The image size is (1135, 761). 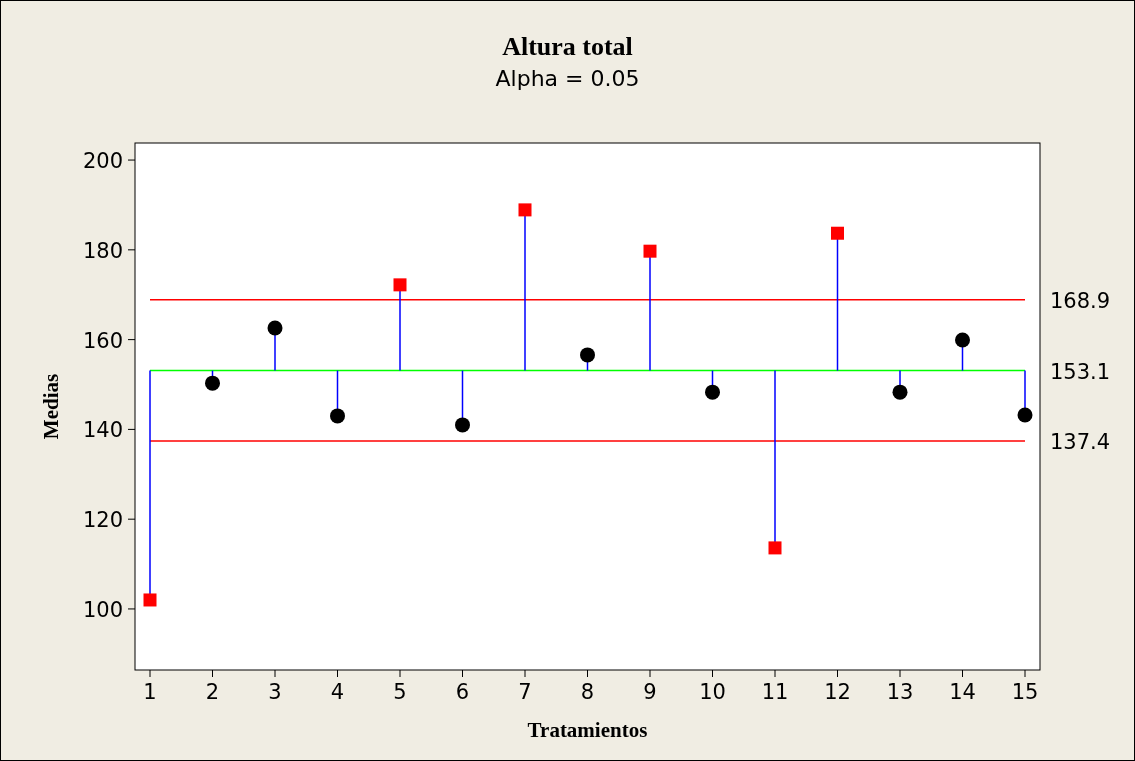 I want to click on x-tick-label: 13, so click(x=900, y=692).